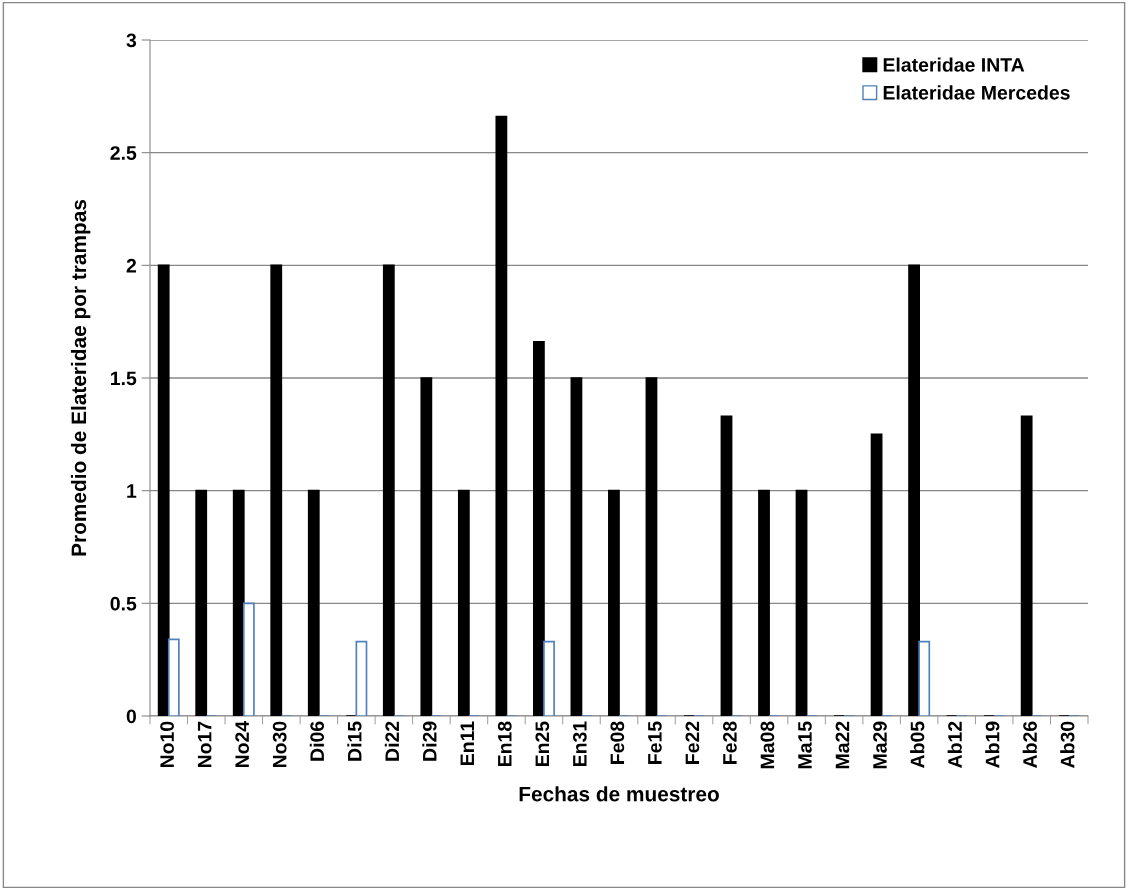 The height and width of the screenshot is (890, 1128). What do you see at coordinates (131, 265) in the screenshot?
I see `y-tick-label: 2` at bounding box center [131, 265].